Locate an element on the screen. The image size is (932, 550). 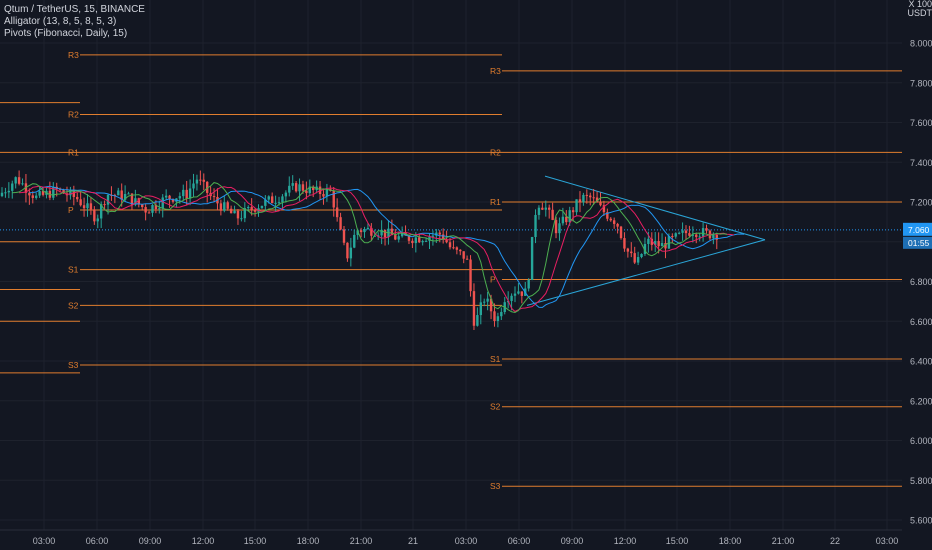
indicator-pivots: Pivots (Fibonacci, Daily, 15) is located at coordinates (66, 33).